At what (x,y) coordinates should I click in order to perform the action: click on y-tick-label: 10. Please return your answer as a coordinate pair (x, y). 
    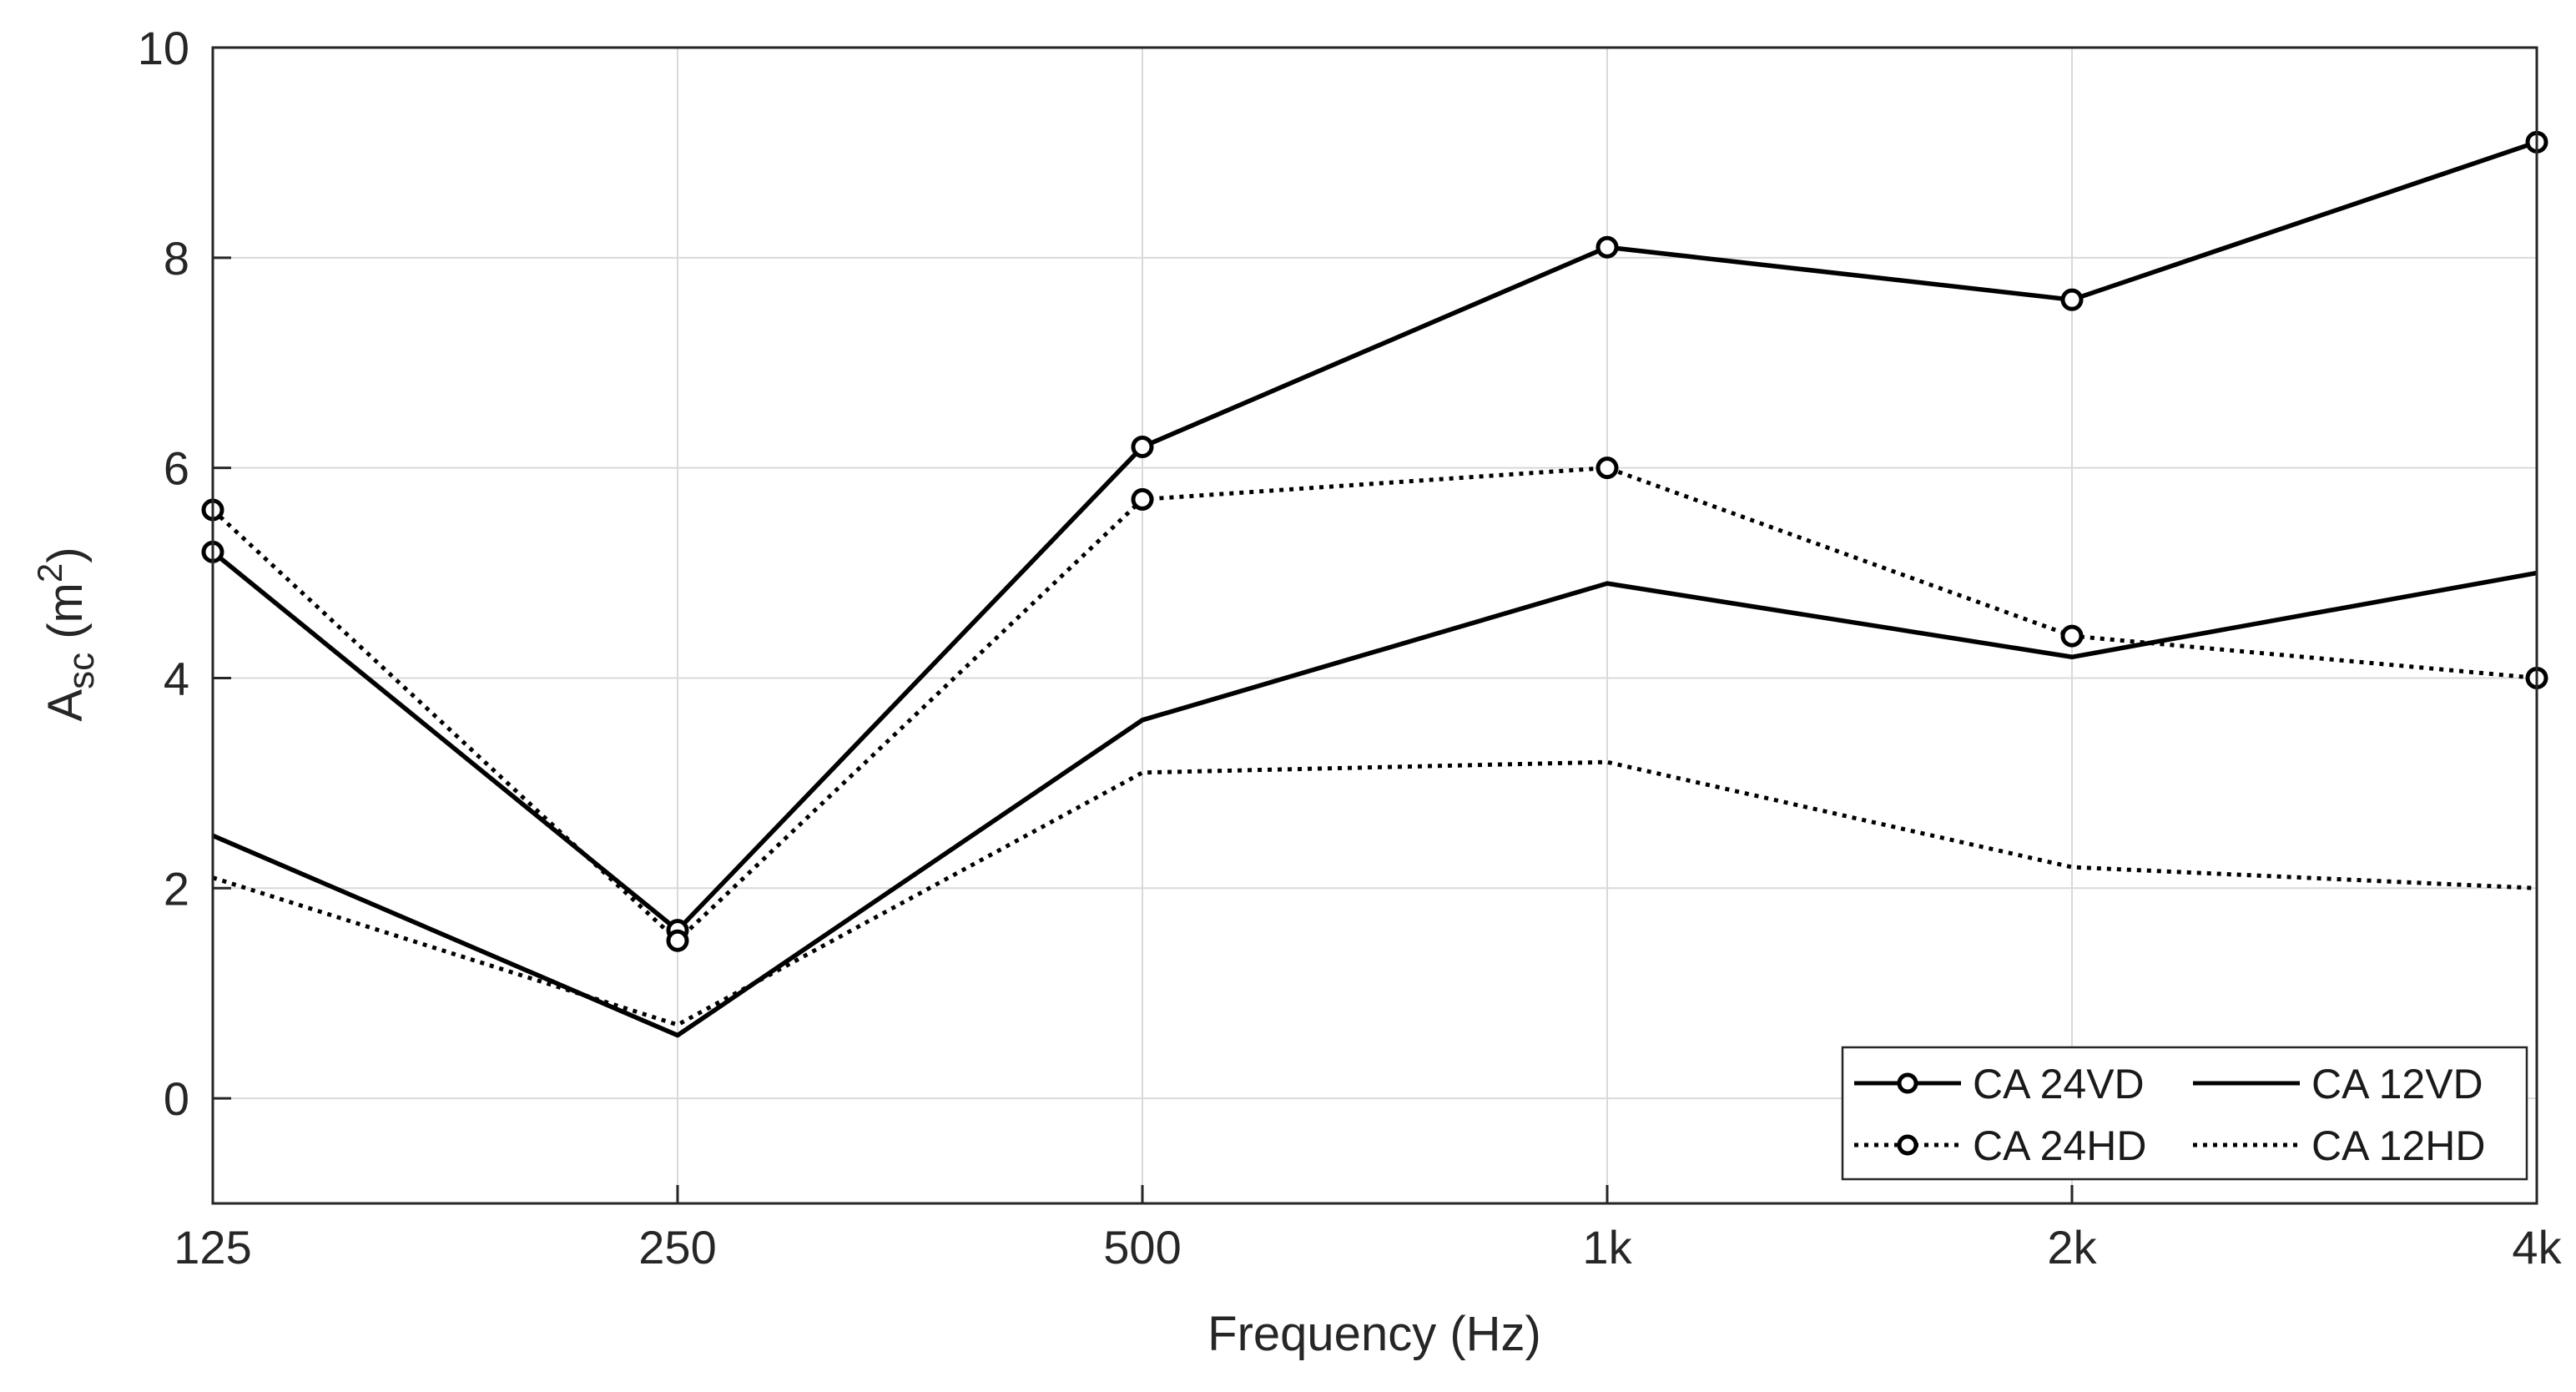
    Looking at the image, I should click on (164, 48).